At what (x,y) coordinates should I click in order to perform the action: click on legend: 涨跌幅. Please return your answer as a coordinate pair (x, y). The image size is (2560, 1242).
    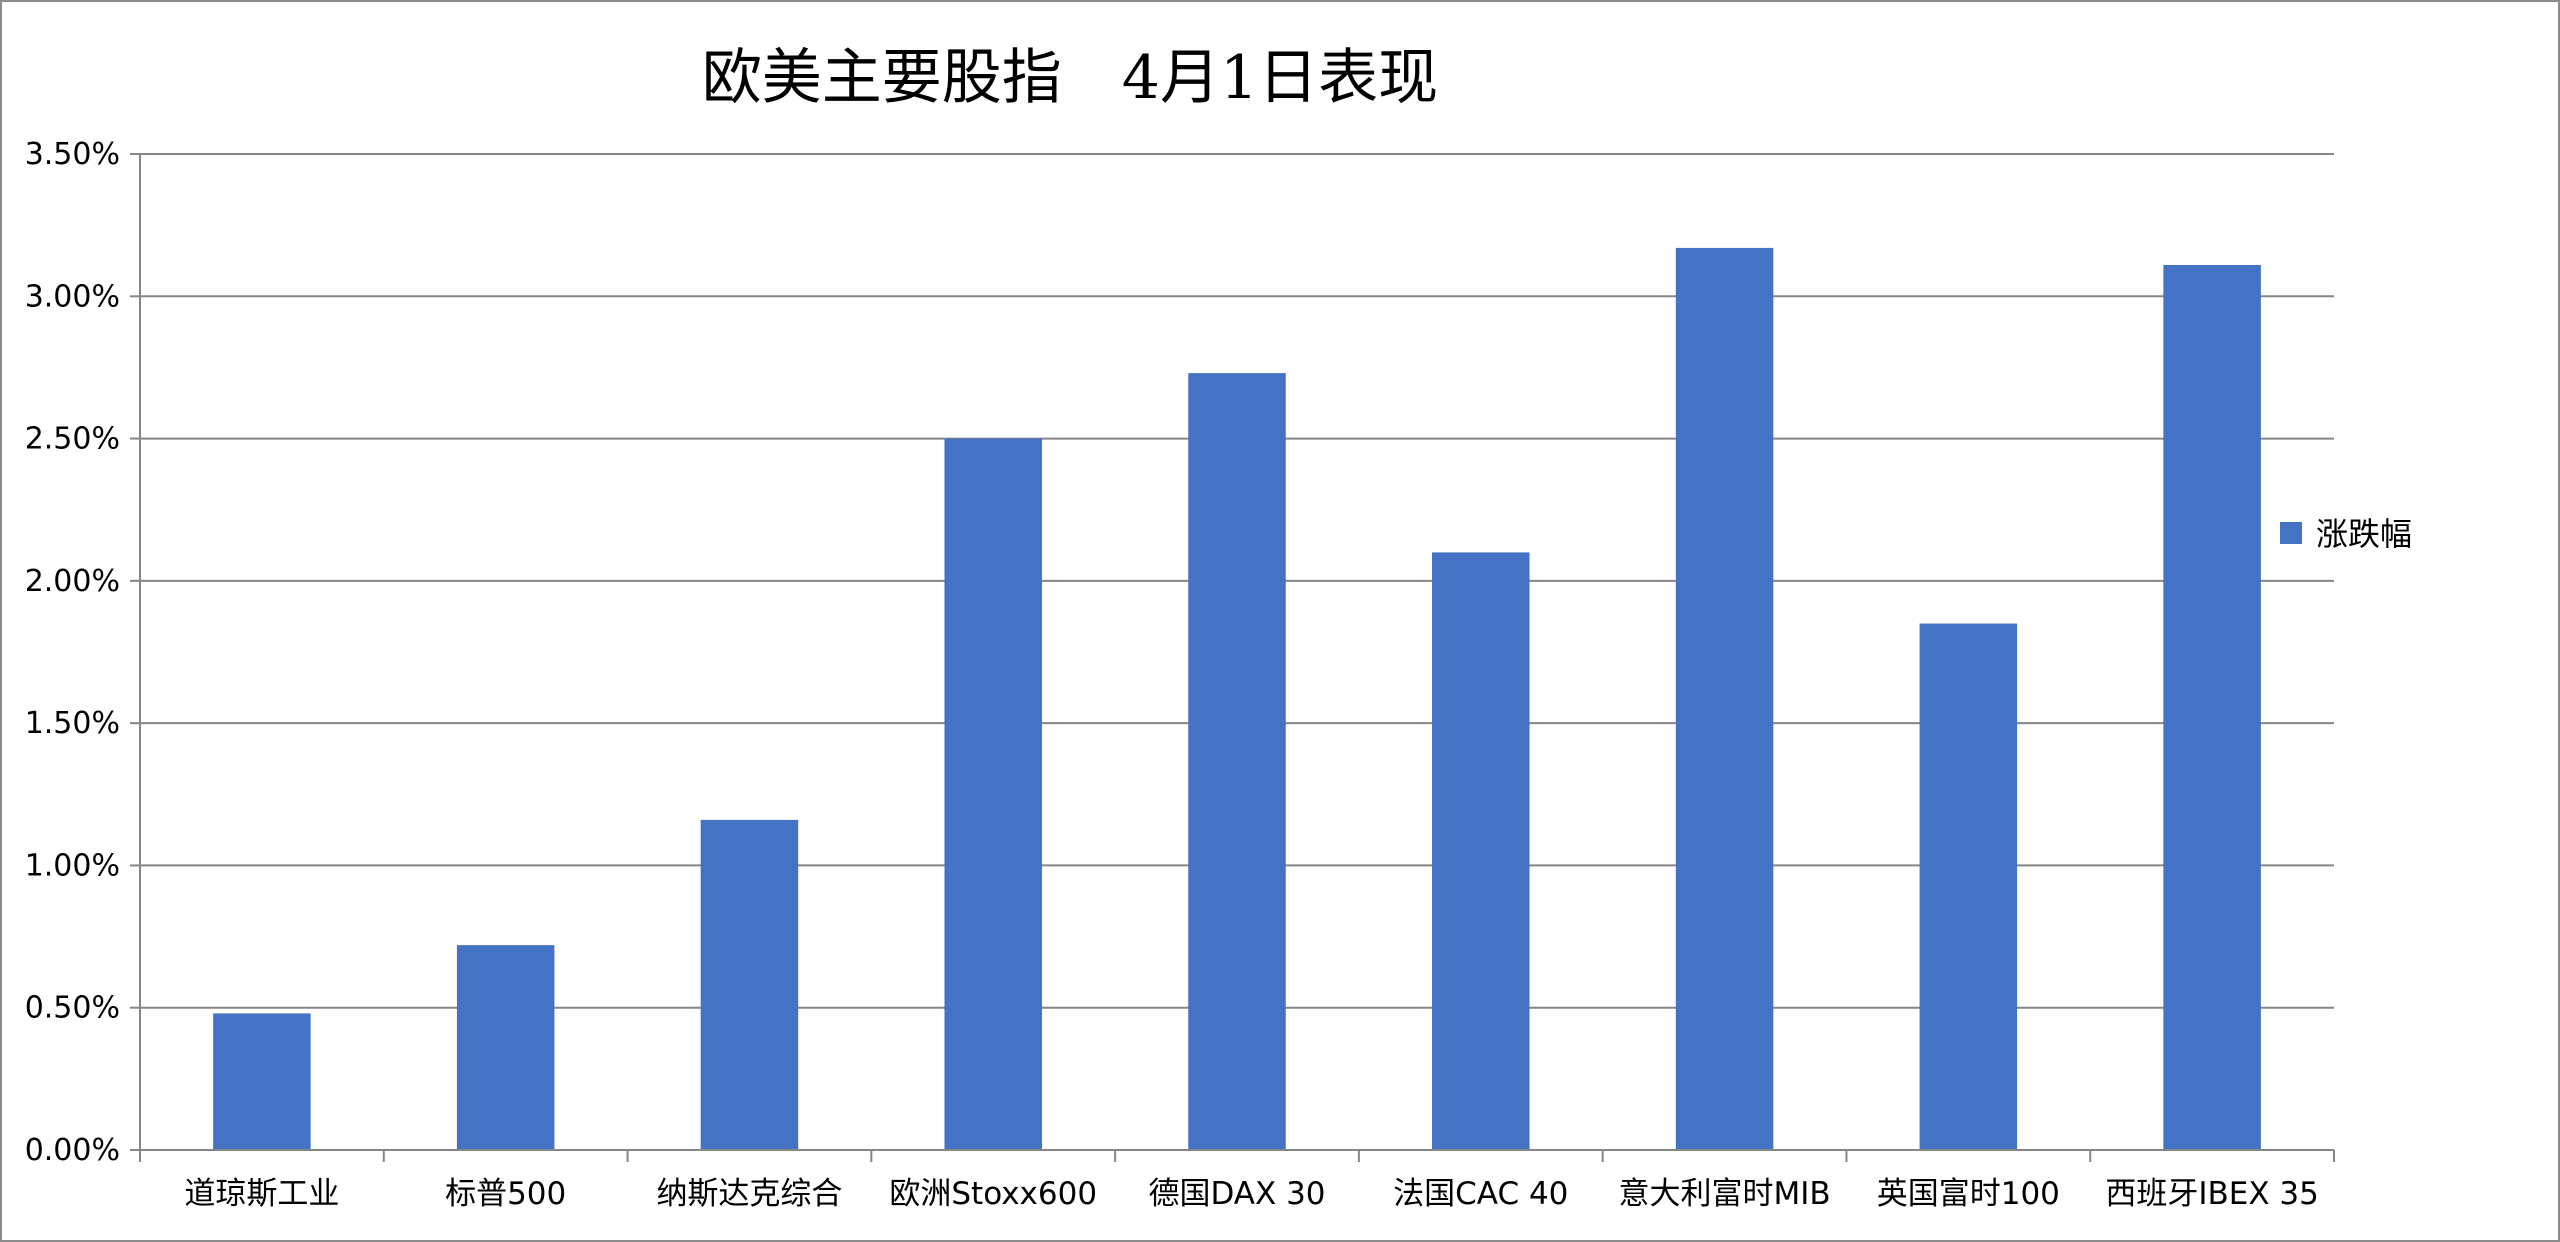
    Looking at the image, I should click on (2346, 534).